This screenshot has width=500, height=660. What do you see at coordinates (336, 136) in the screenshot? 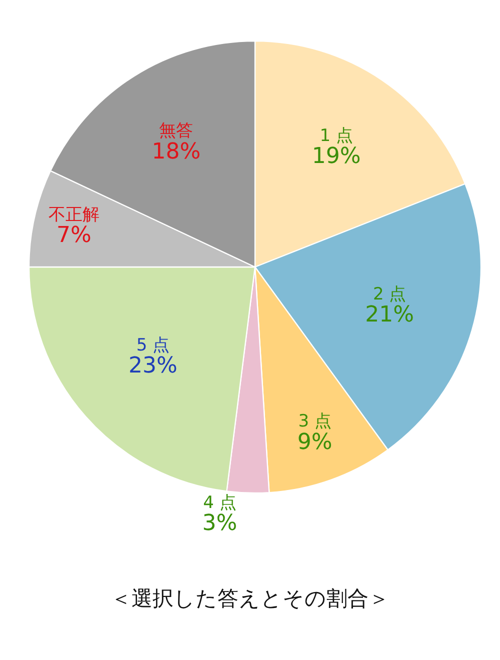
I see `slice-label: 1 点` at bounding box center [336, 136].